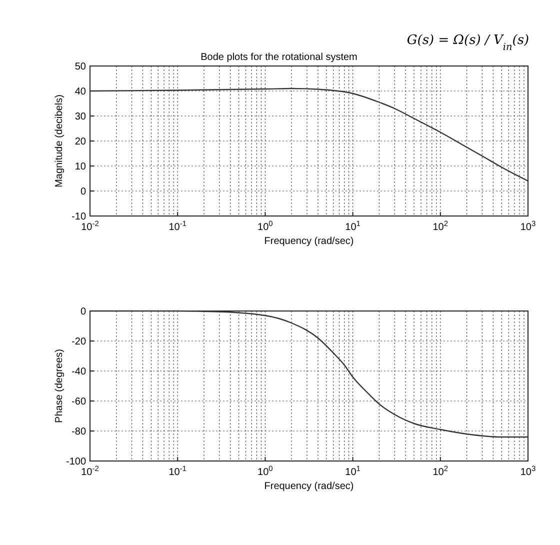 This screenshot has height=545, width=560. What do you see at coordinates (80, 142) in the screenshot?
I see `y-tick-label: 20` at bounding box center [80, 142].